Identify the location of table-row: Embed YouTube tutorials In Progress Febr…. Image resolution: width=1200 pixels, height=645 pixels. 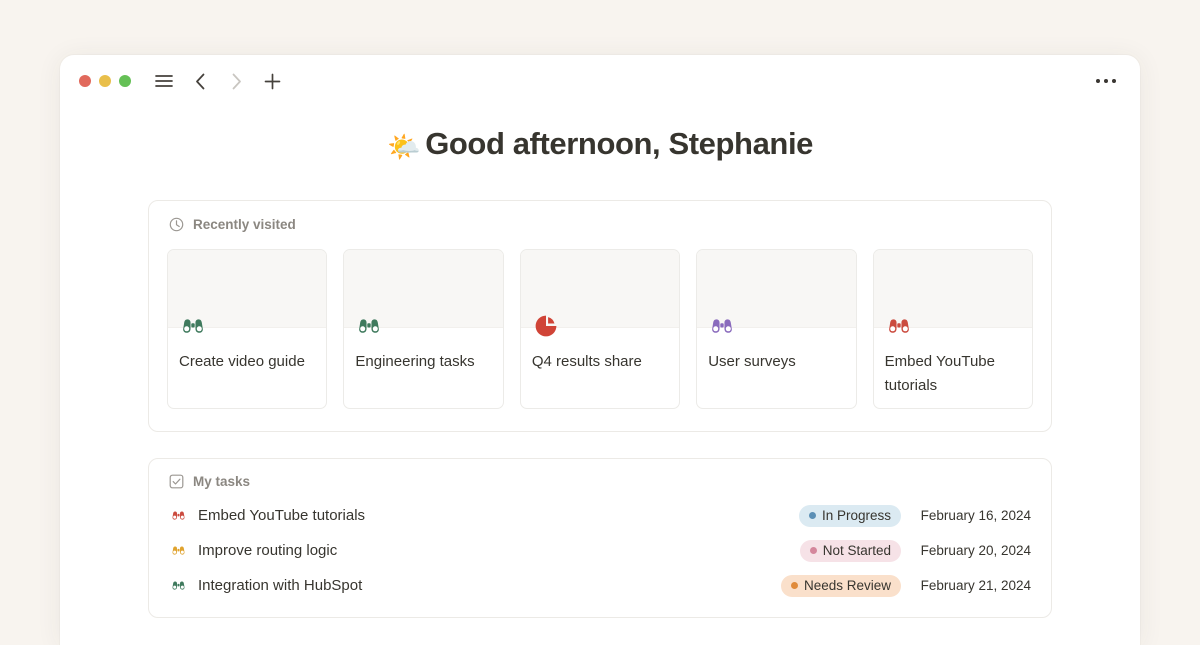
(600, 515).